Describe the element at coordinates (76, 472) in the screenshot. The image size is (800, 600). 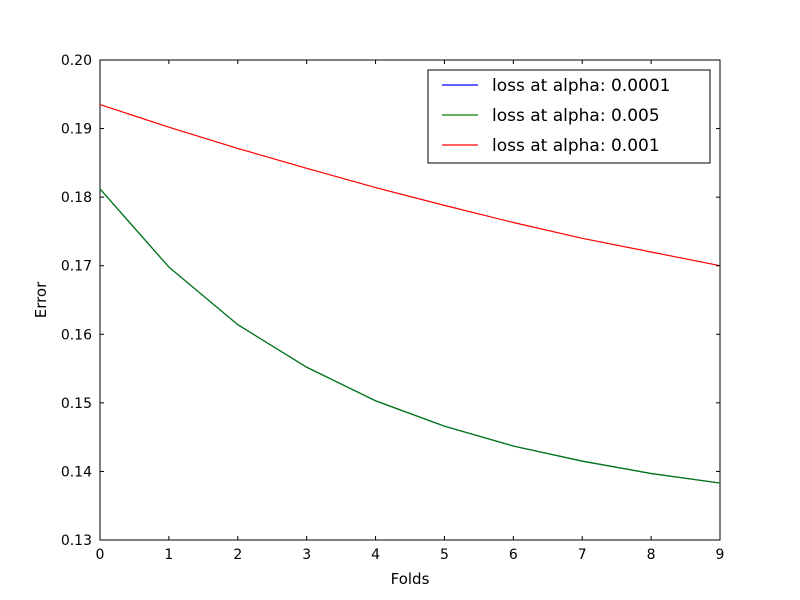
I see `y-tick-label: 0.14` at that location.